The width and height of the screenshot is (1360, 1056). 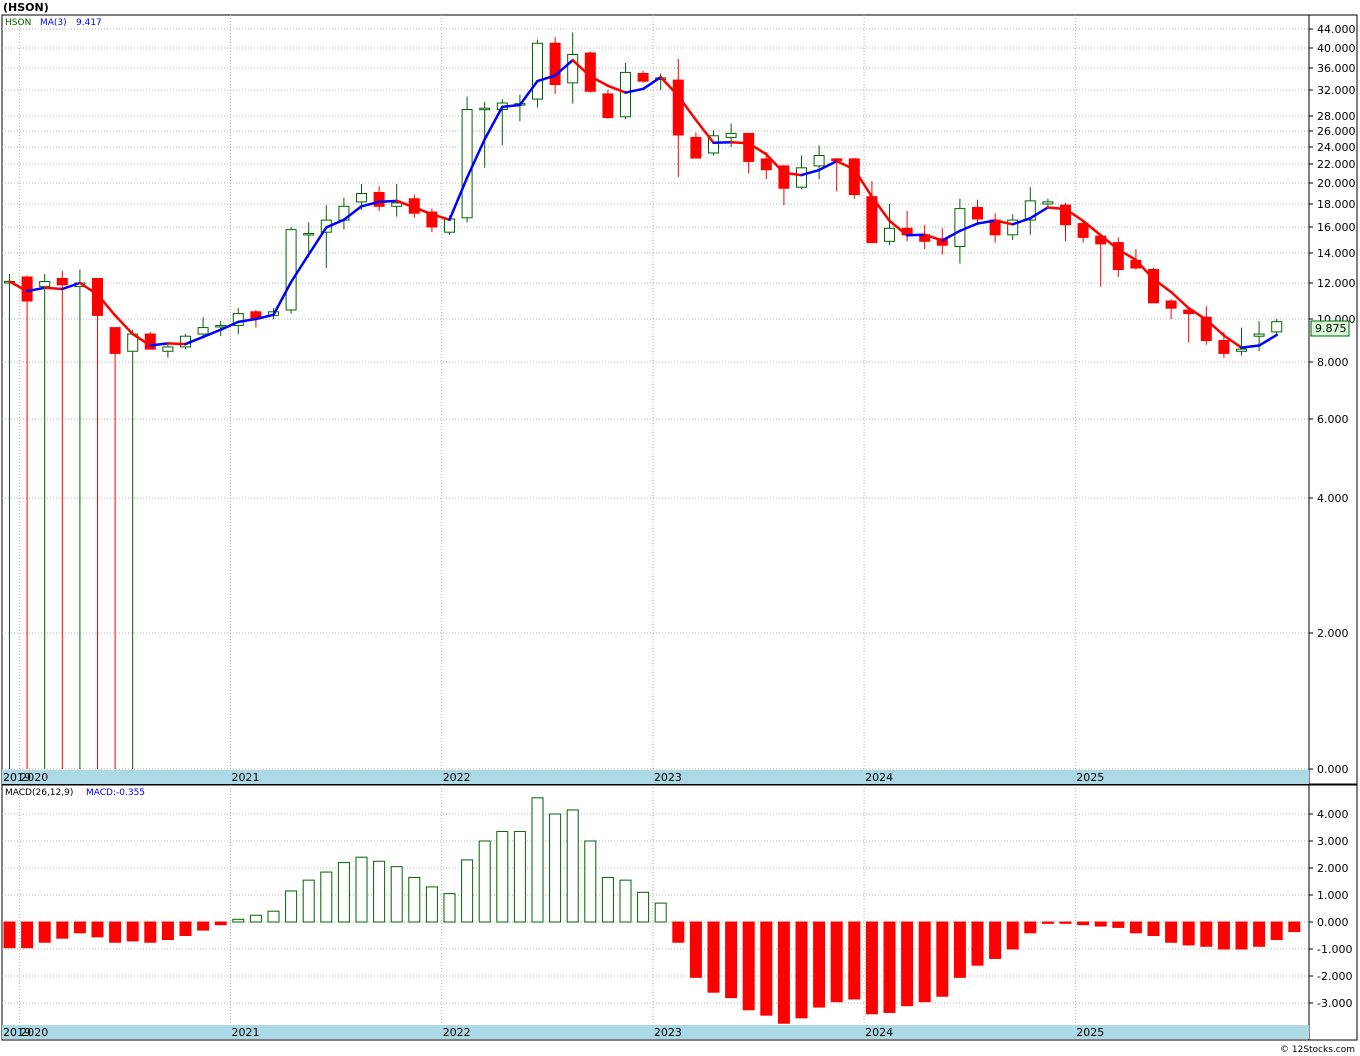 What do you see at coordinates (34, 1032) in the screenshot?
I see `year-label: 2020` at bounding box center [34, 1032].